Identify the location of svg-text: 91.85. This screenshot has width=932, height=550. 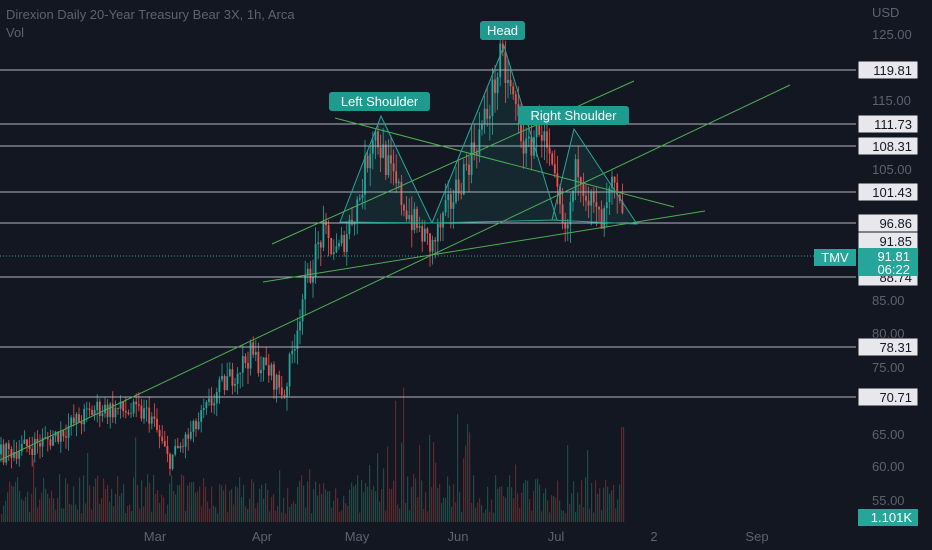
(895, 241).